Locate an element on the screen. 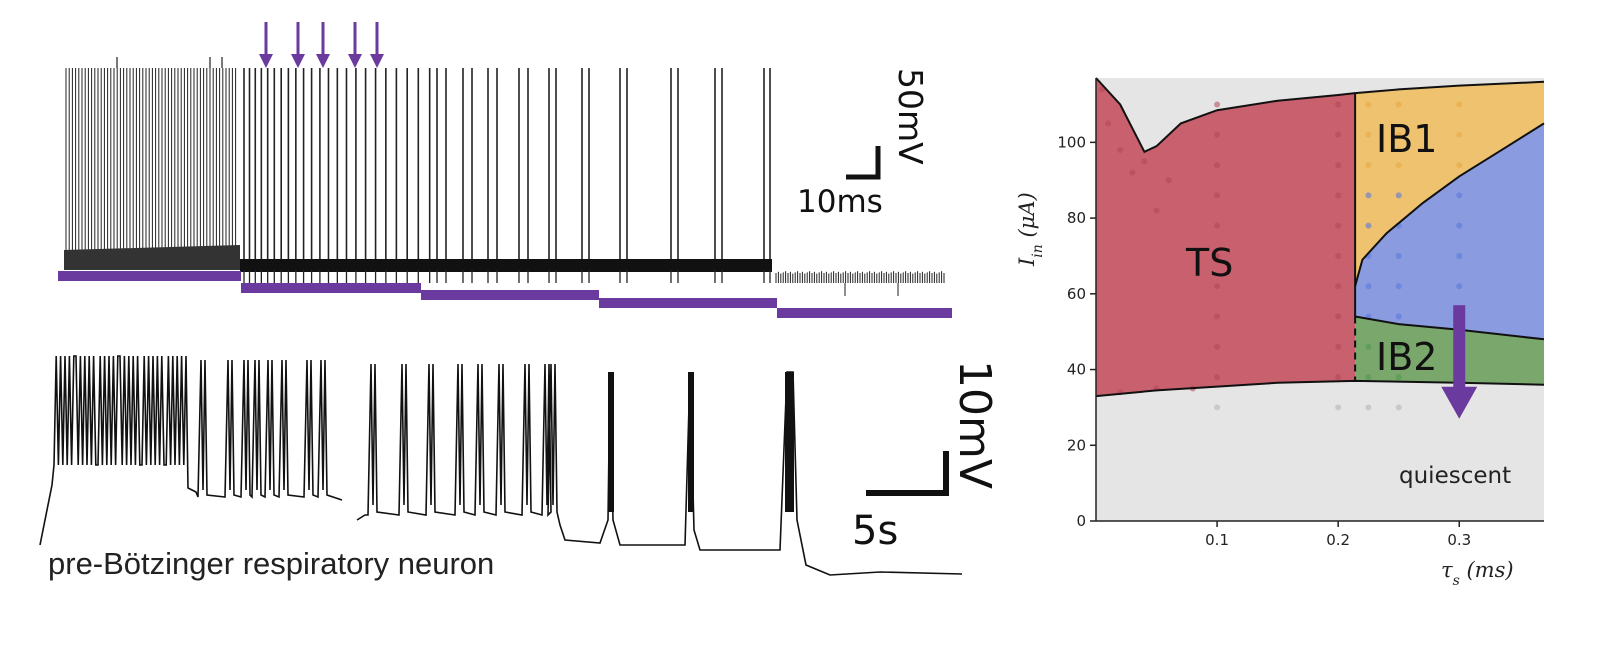  top-spike-arrows is located at coordinates (321, 45).